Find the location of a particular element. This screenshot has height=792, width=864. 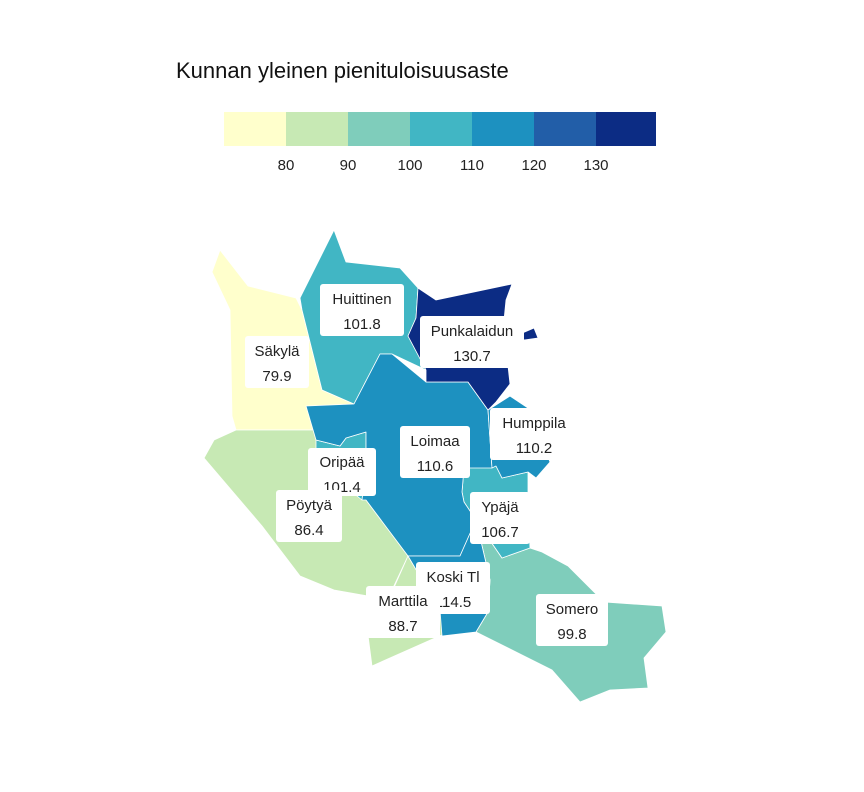

label-value: 106.7 is located at coordinates (500, 532).